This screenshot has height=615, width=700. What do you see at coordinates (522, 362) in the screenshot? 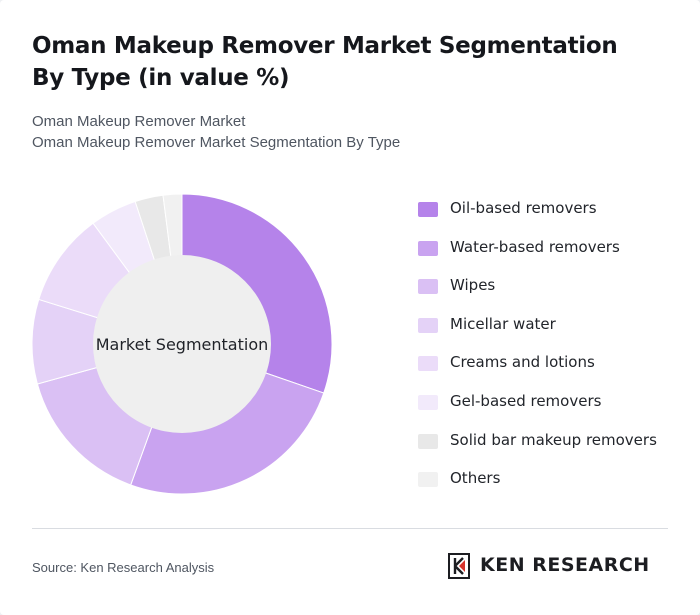
I see `legend-label: Creams and lotions` at bounding box center [522, 362].